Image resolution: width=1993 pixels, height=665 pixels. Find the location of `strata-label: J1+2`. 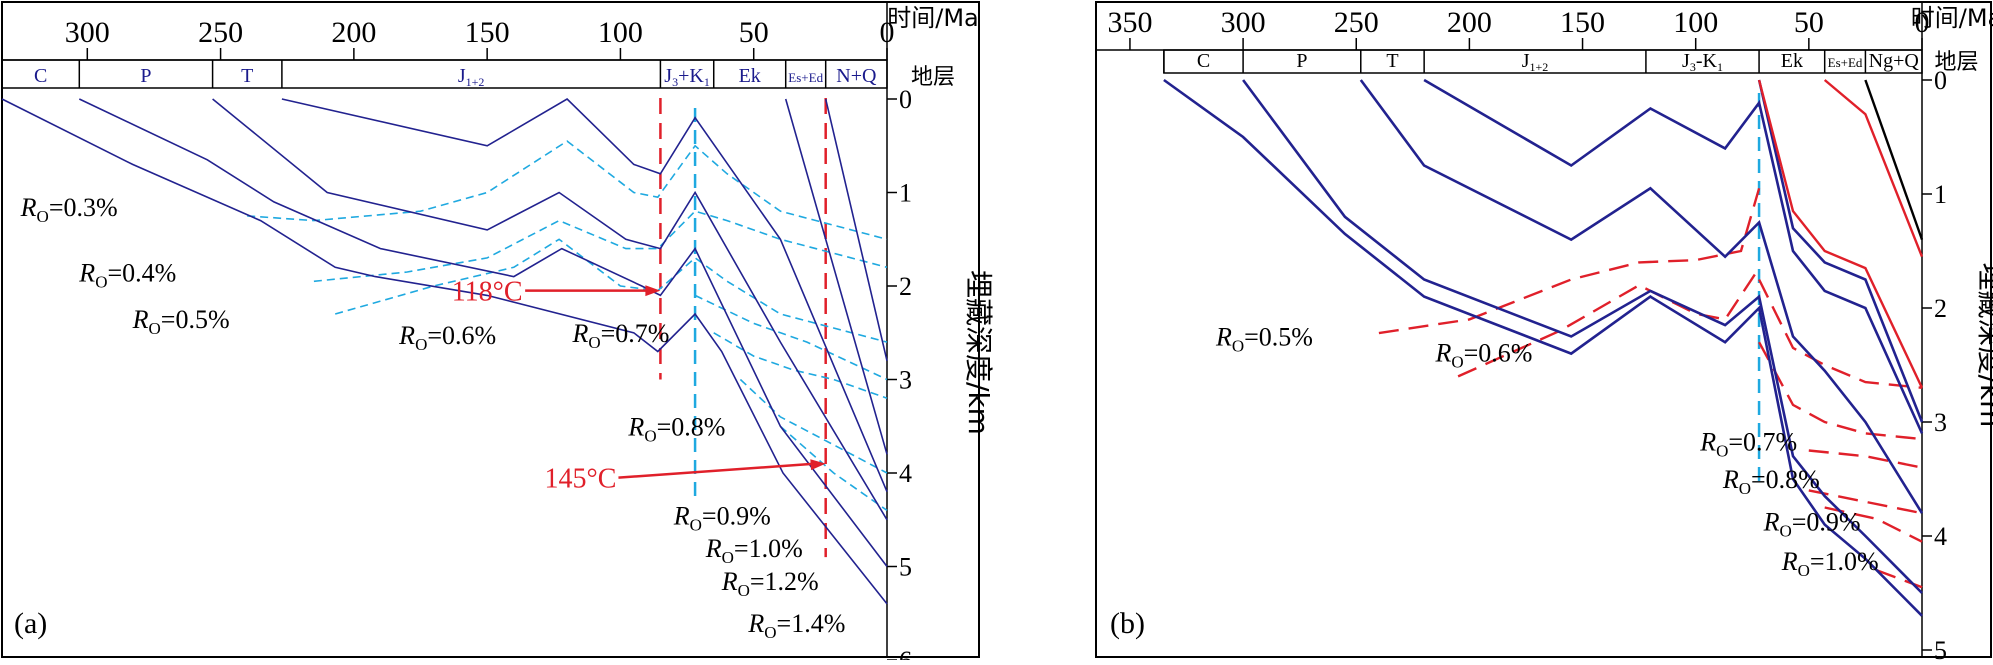

strata-label: J1+2 is located at coordinates (471, 77).